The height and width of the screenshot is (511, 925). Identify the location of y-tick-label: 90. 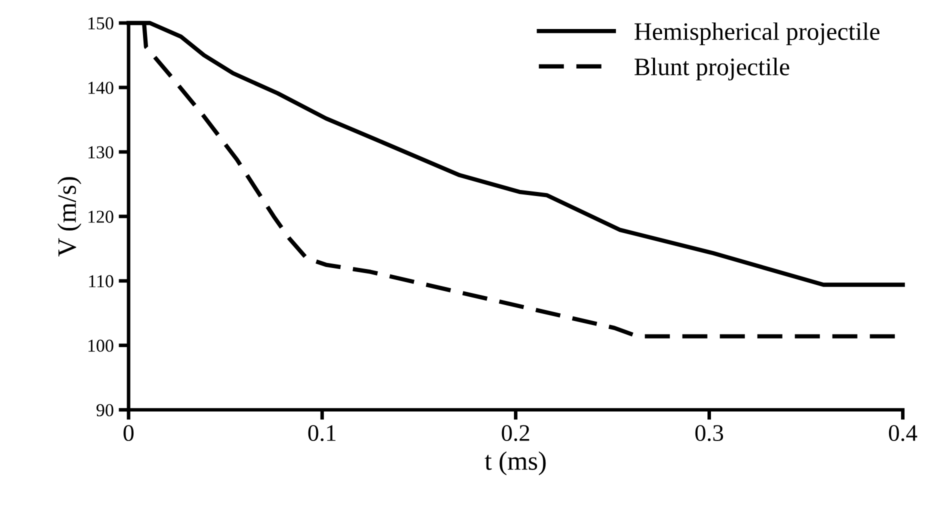
(105, 410).